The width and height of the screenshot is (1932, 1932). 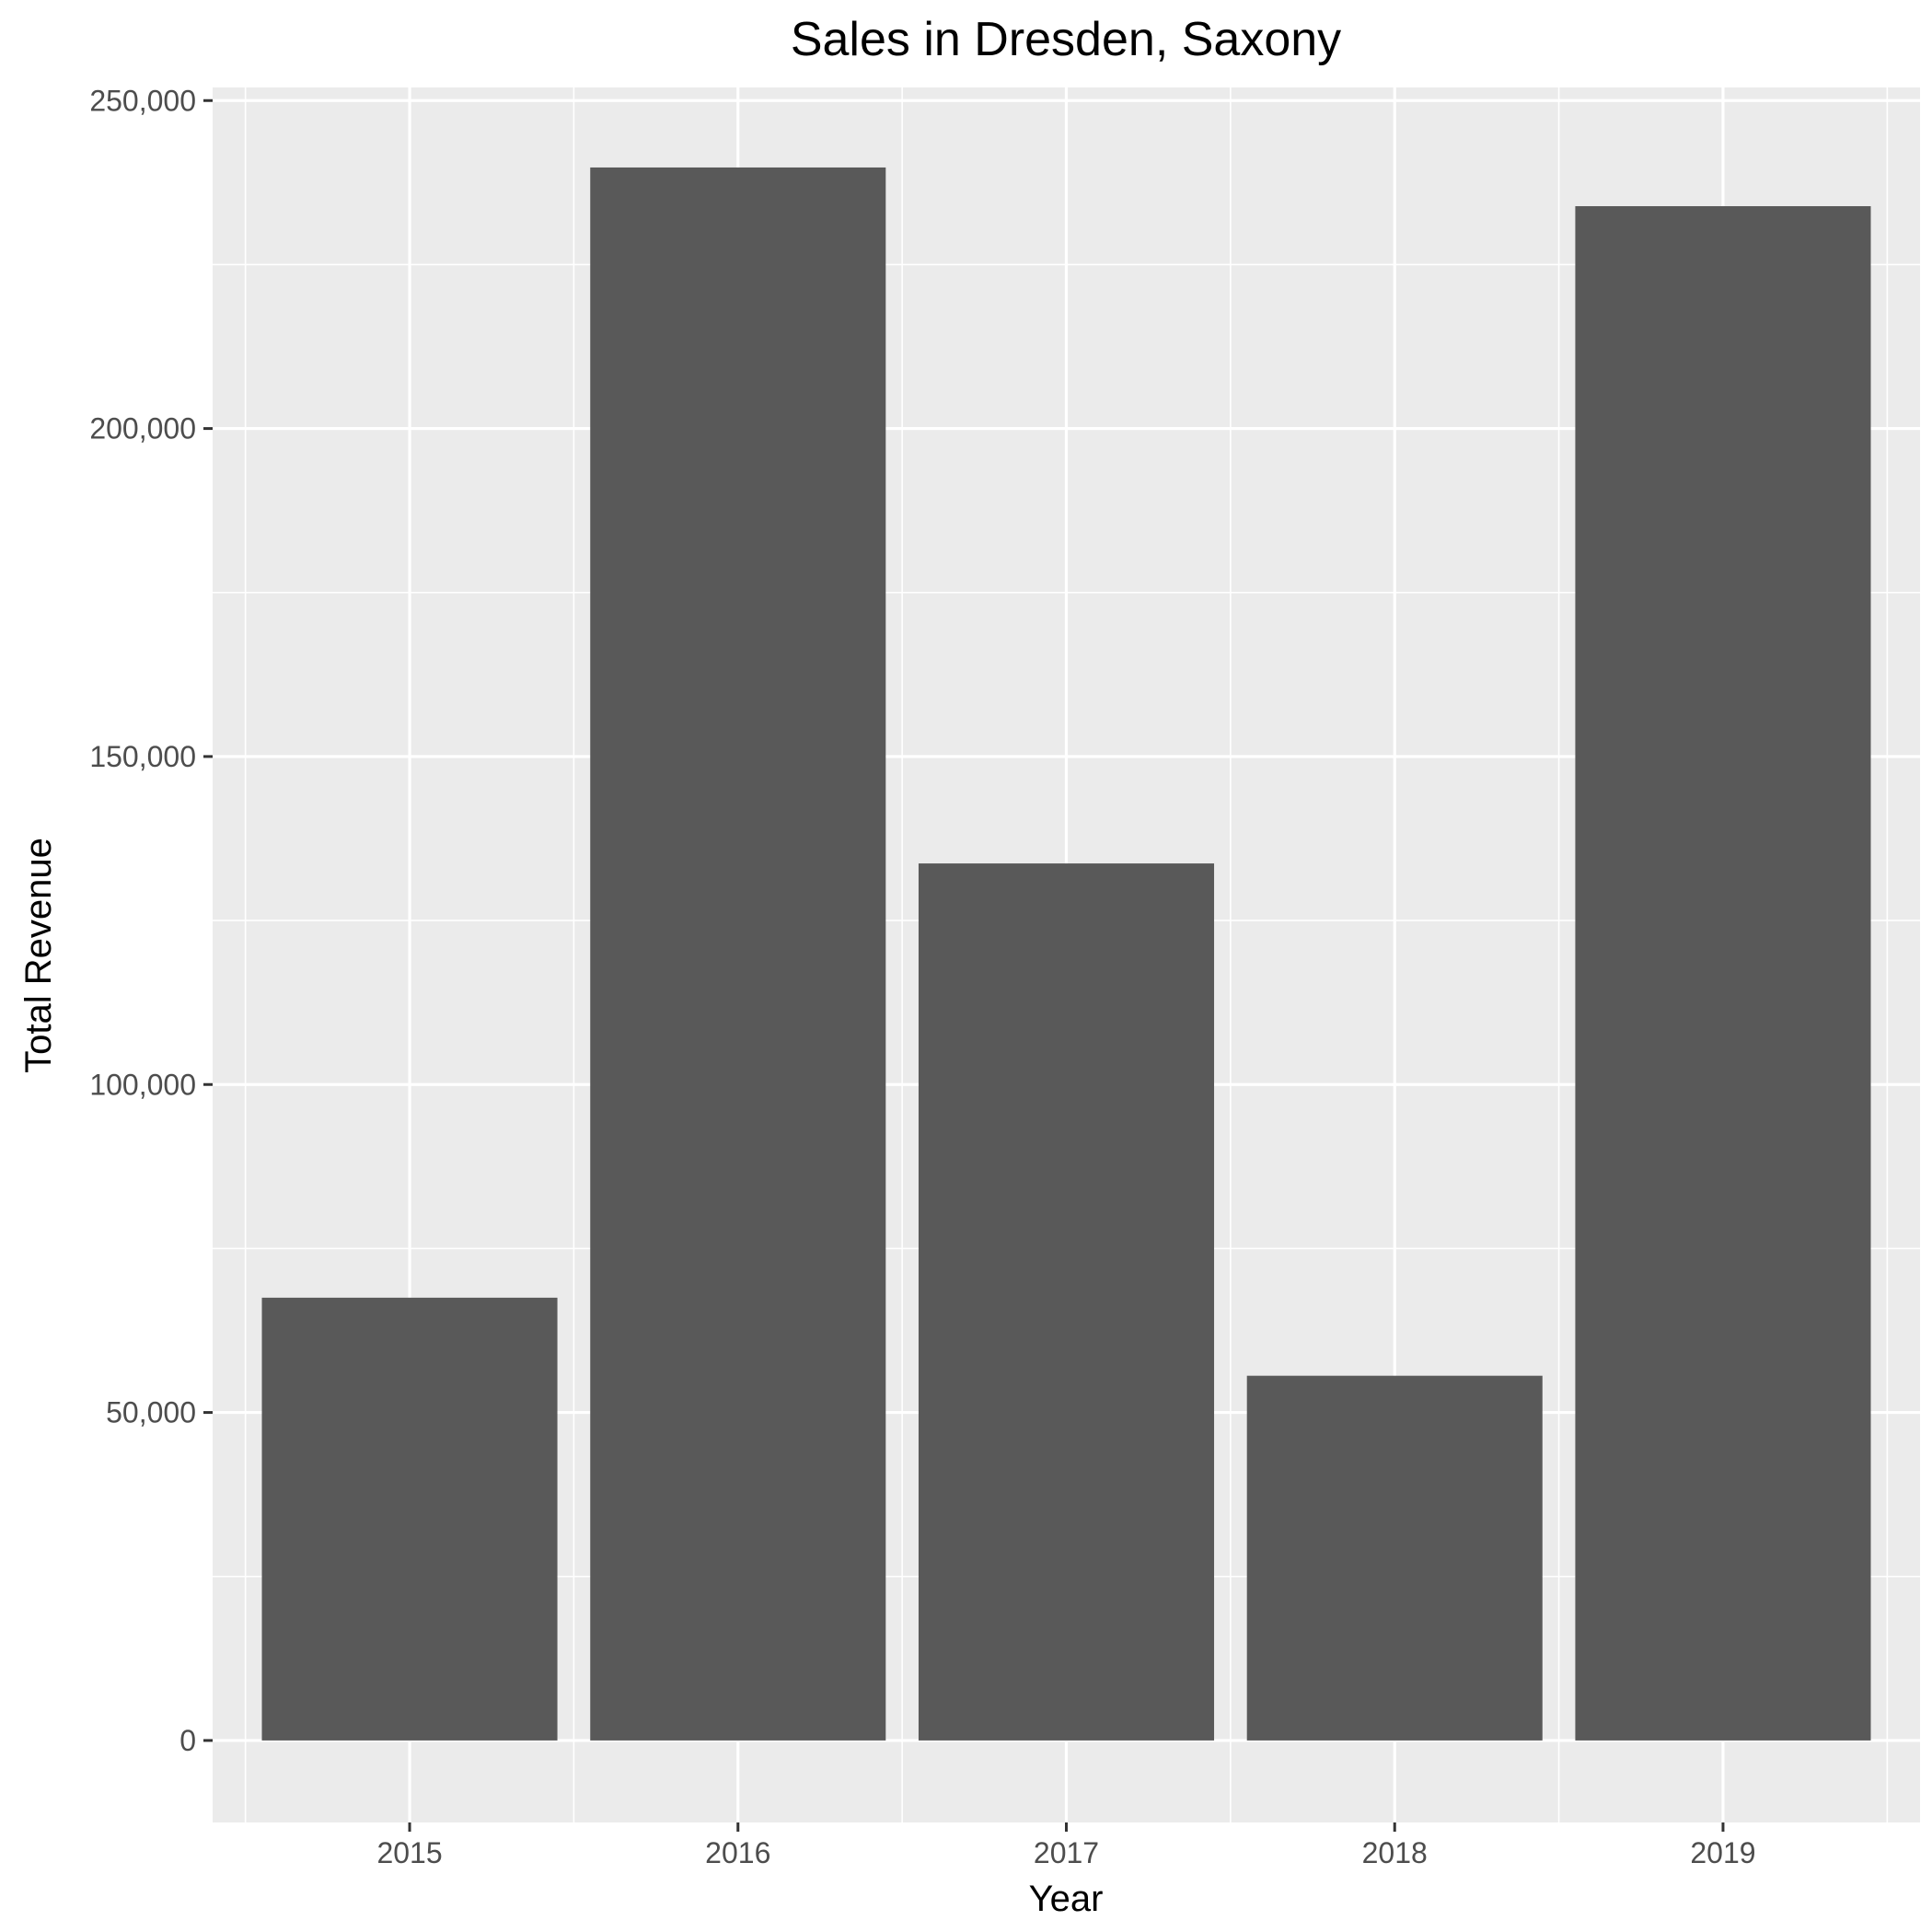 I want to click on y-tick-label: 50,000, so click(x=151, y=1413).